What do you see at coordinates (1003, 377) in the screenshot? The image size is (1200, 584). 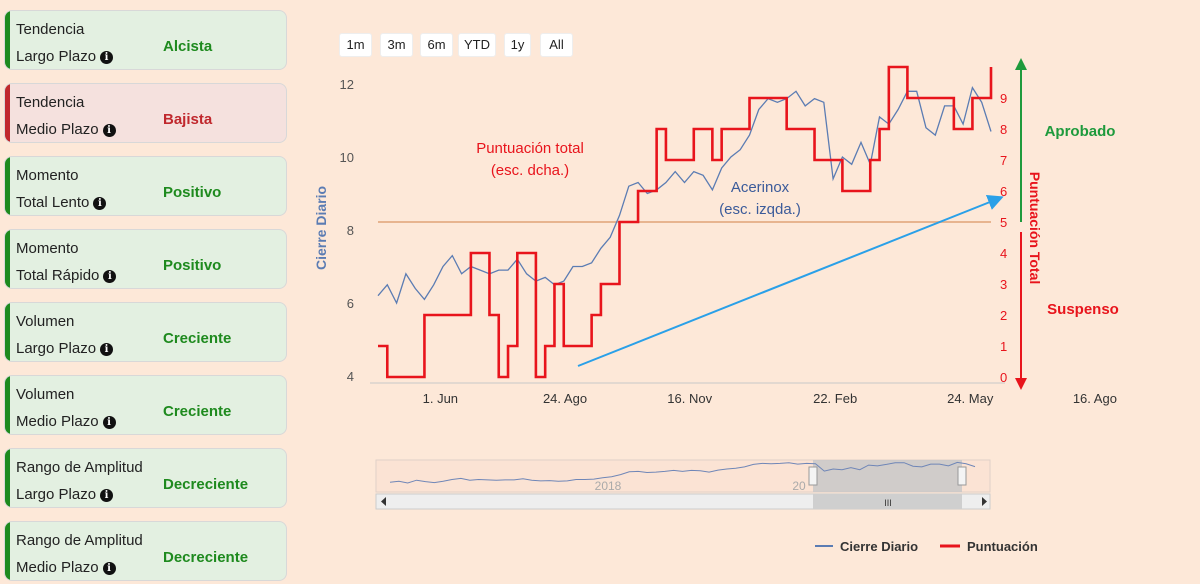 I see `y2-tick-label: 0` at bounding box center [1003, 377].